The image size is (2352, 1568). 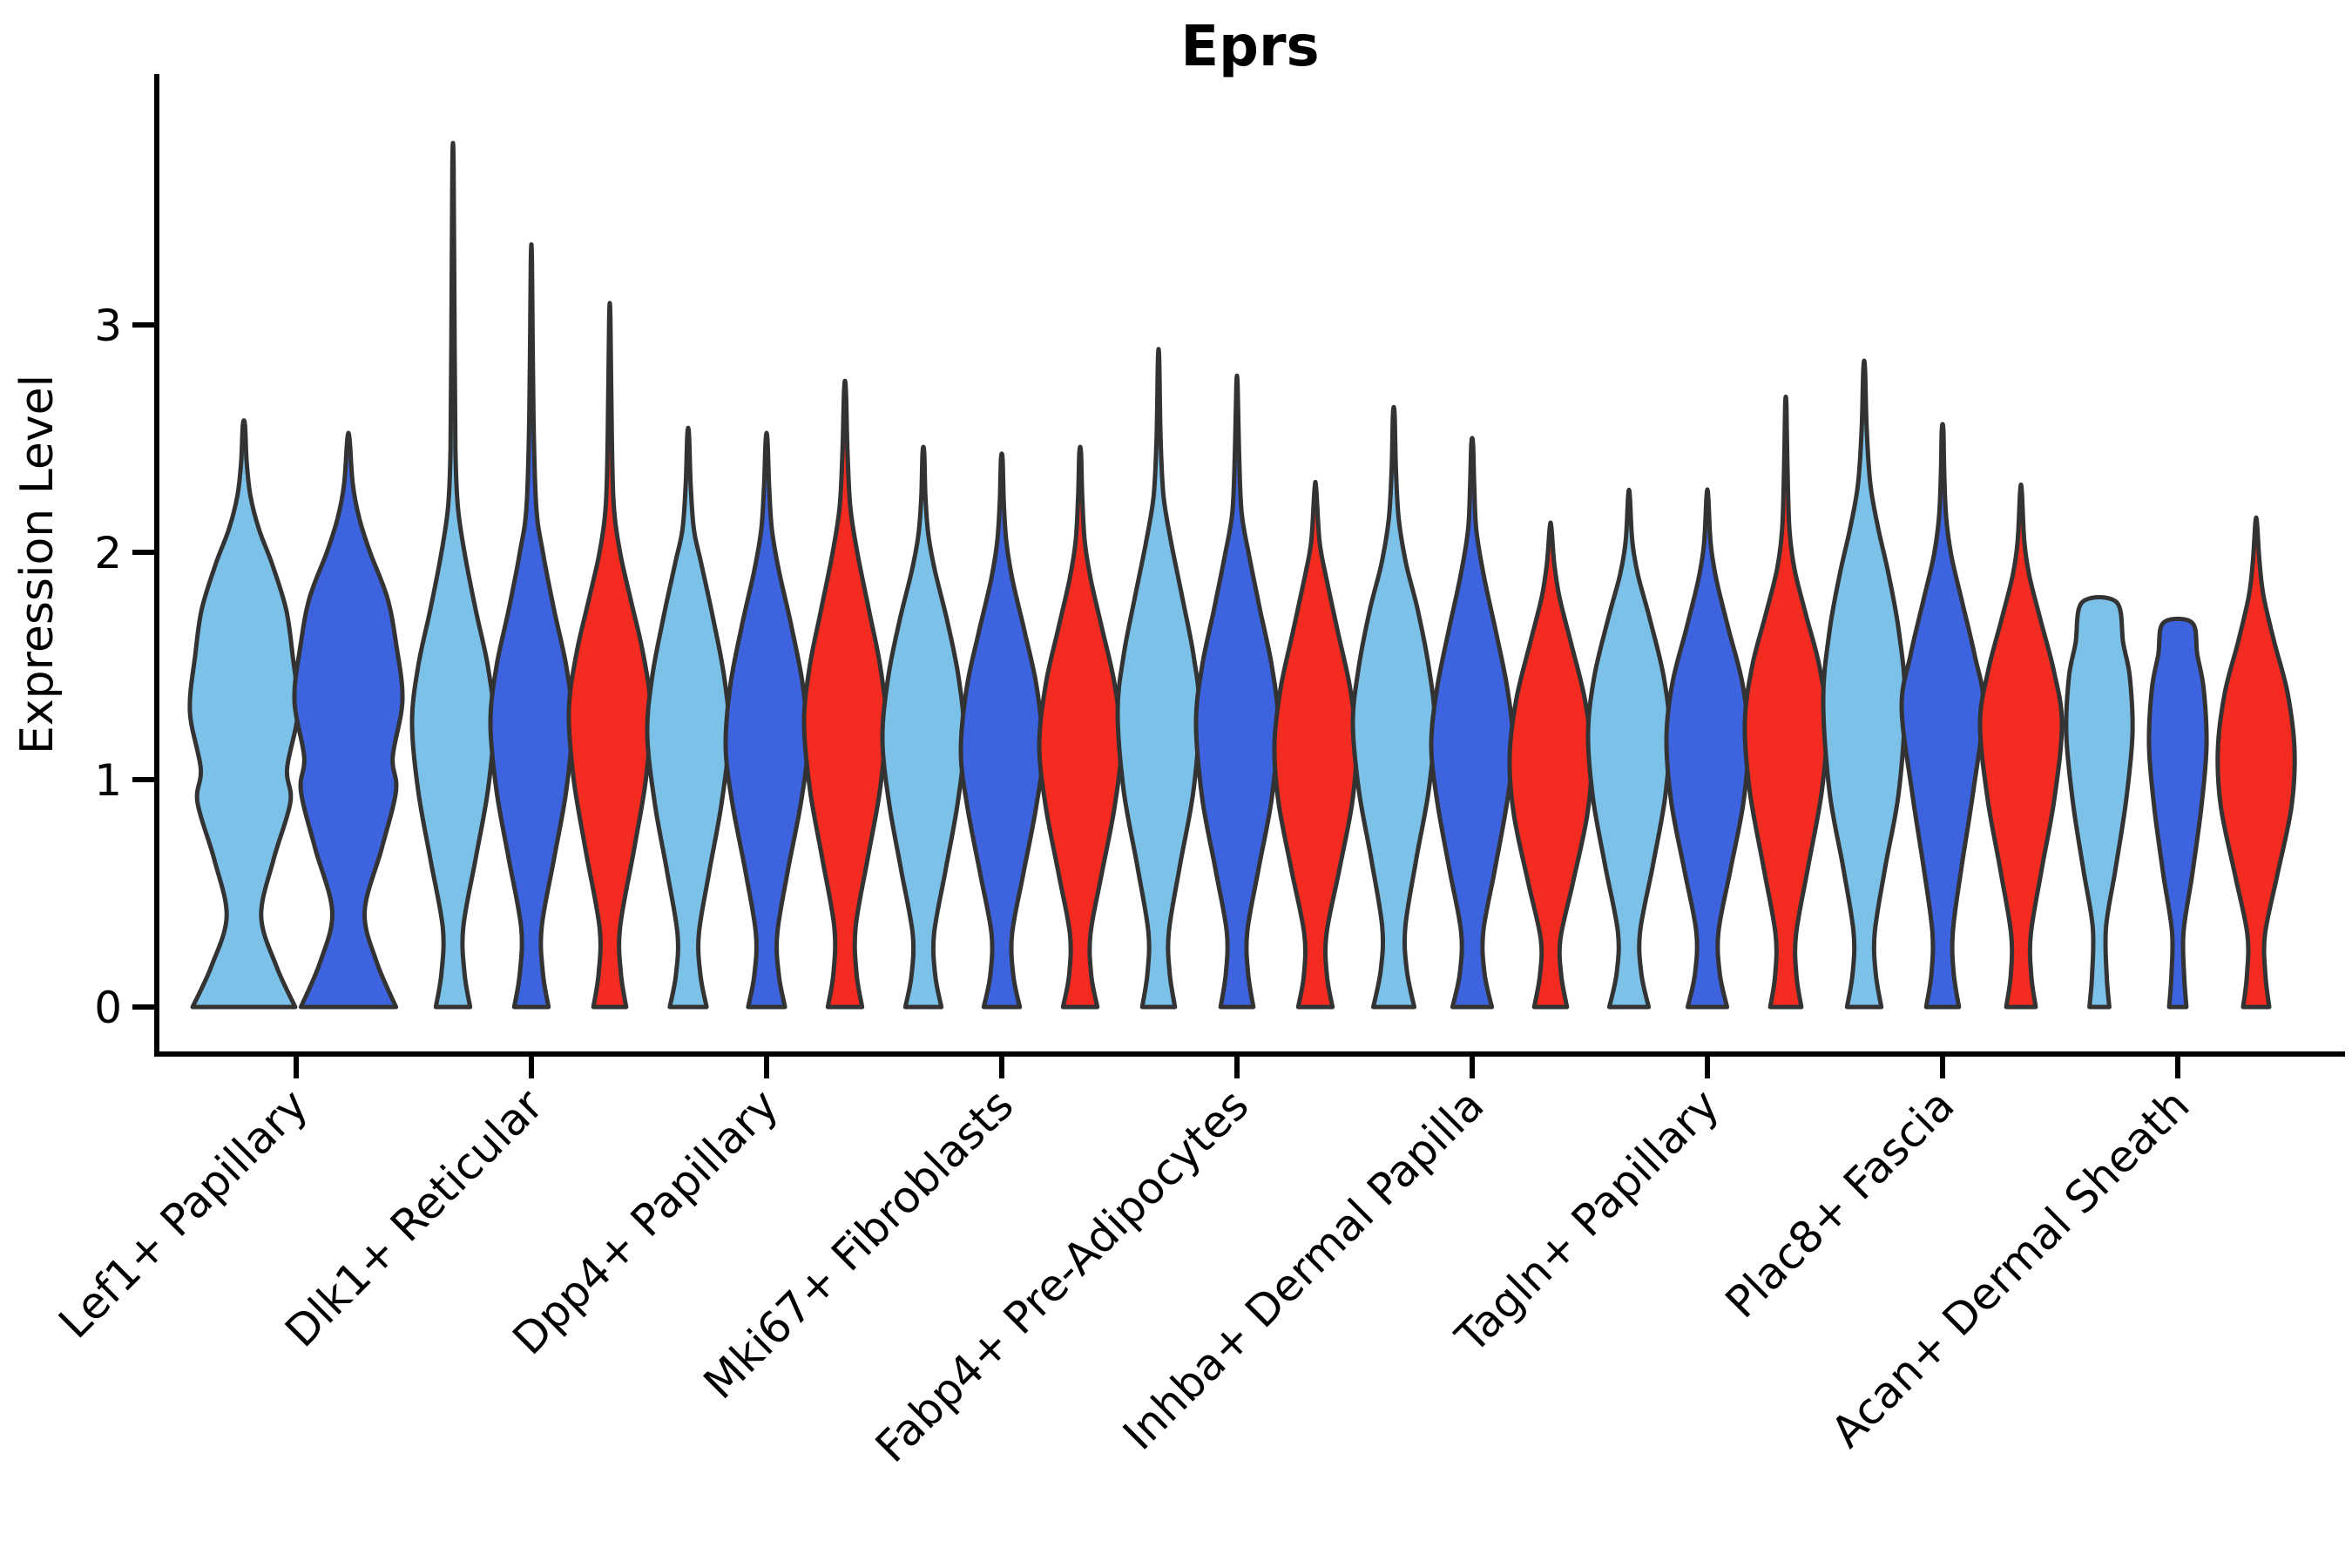 I want to click on violin-fabp4-pre-adipocytes-blue, so click(x=1237, y=692).